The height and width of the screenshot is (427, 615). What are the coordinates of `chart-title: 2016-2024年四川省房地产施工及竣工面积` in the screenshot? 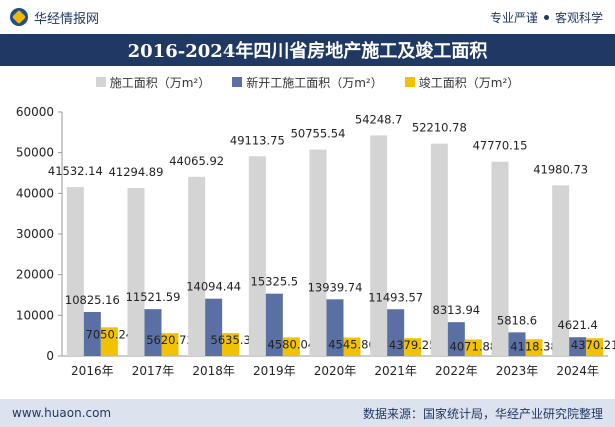 It's located at (307, 50).